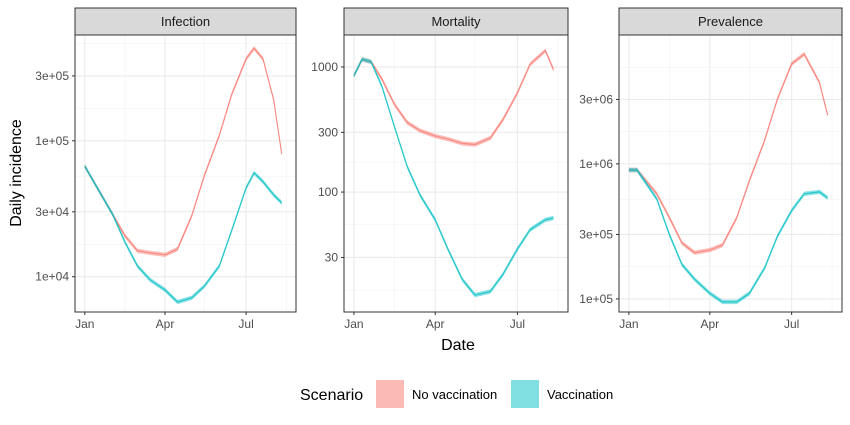  I want to click on y-tick-label-prevalence: 1e+06, so click(596, 164).